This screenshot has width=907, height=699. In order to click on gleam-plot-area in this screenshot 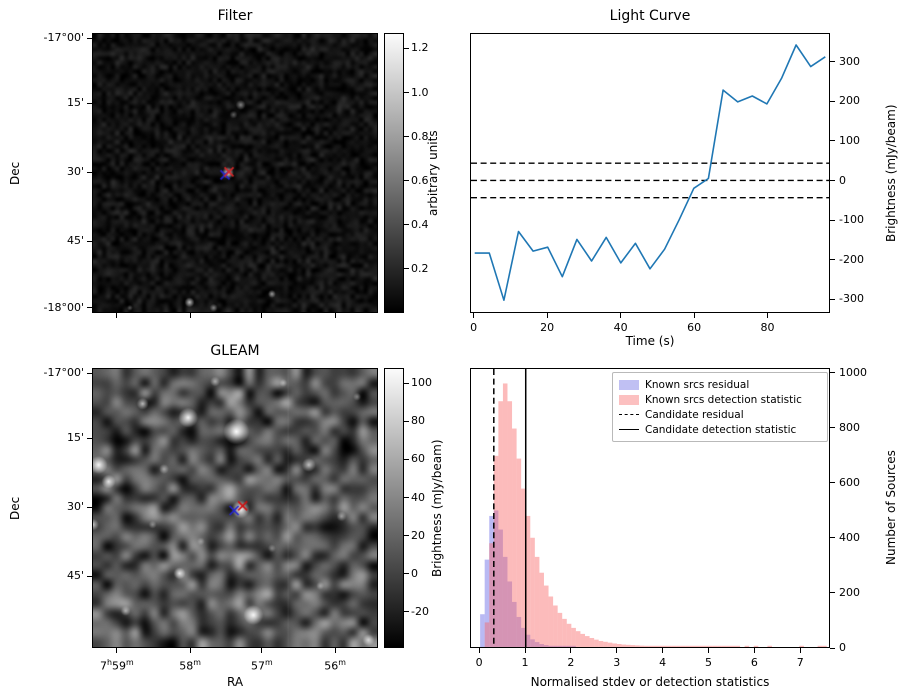, I will do `click(235, 508)`.